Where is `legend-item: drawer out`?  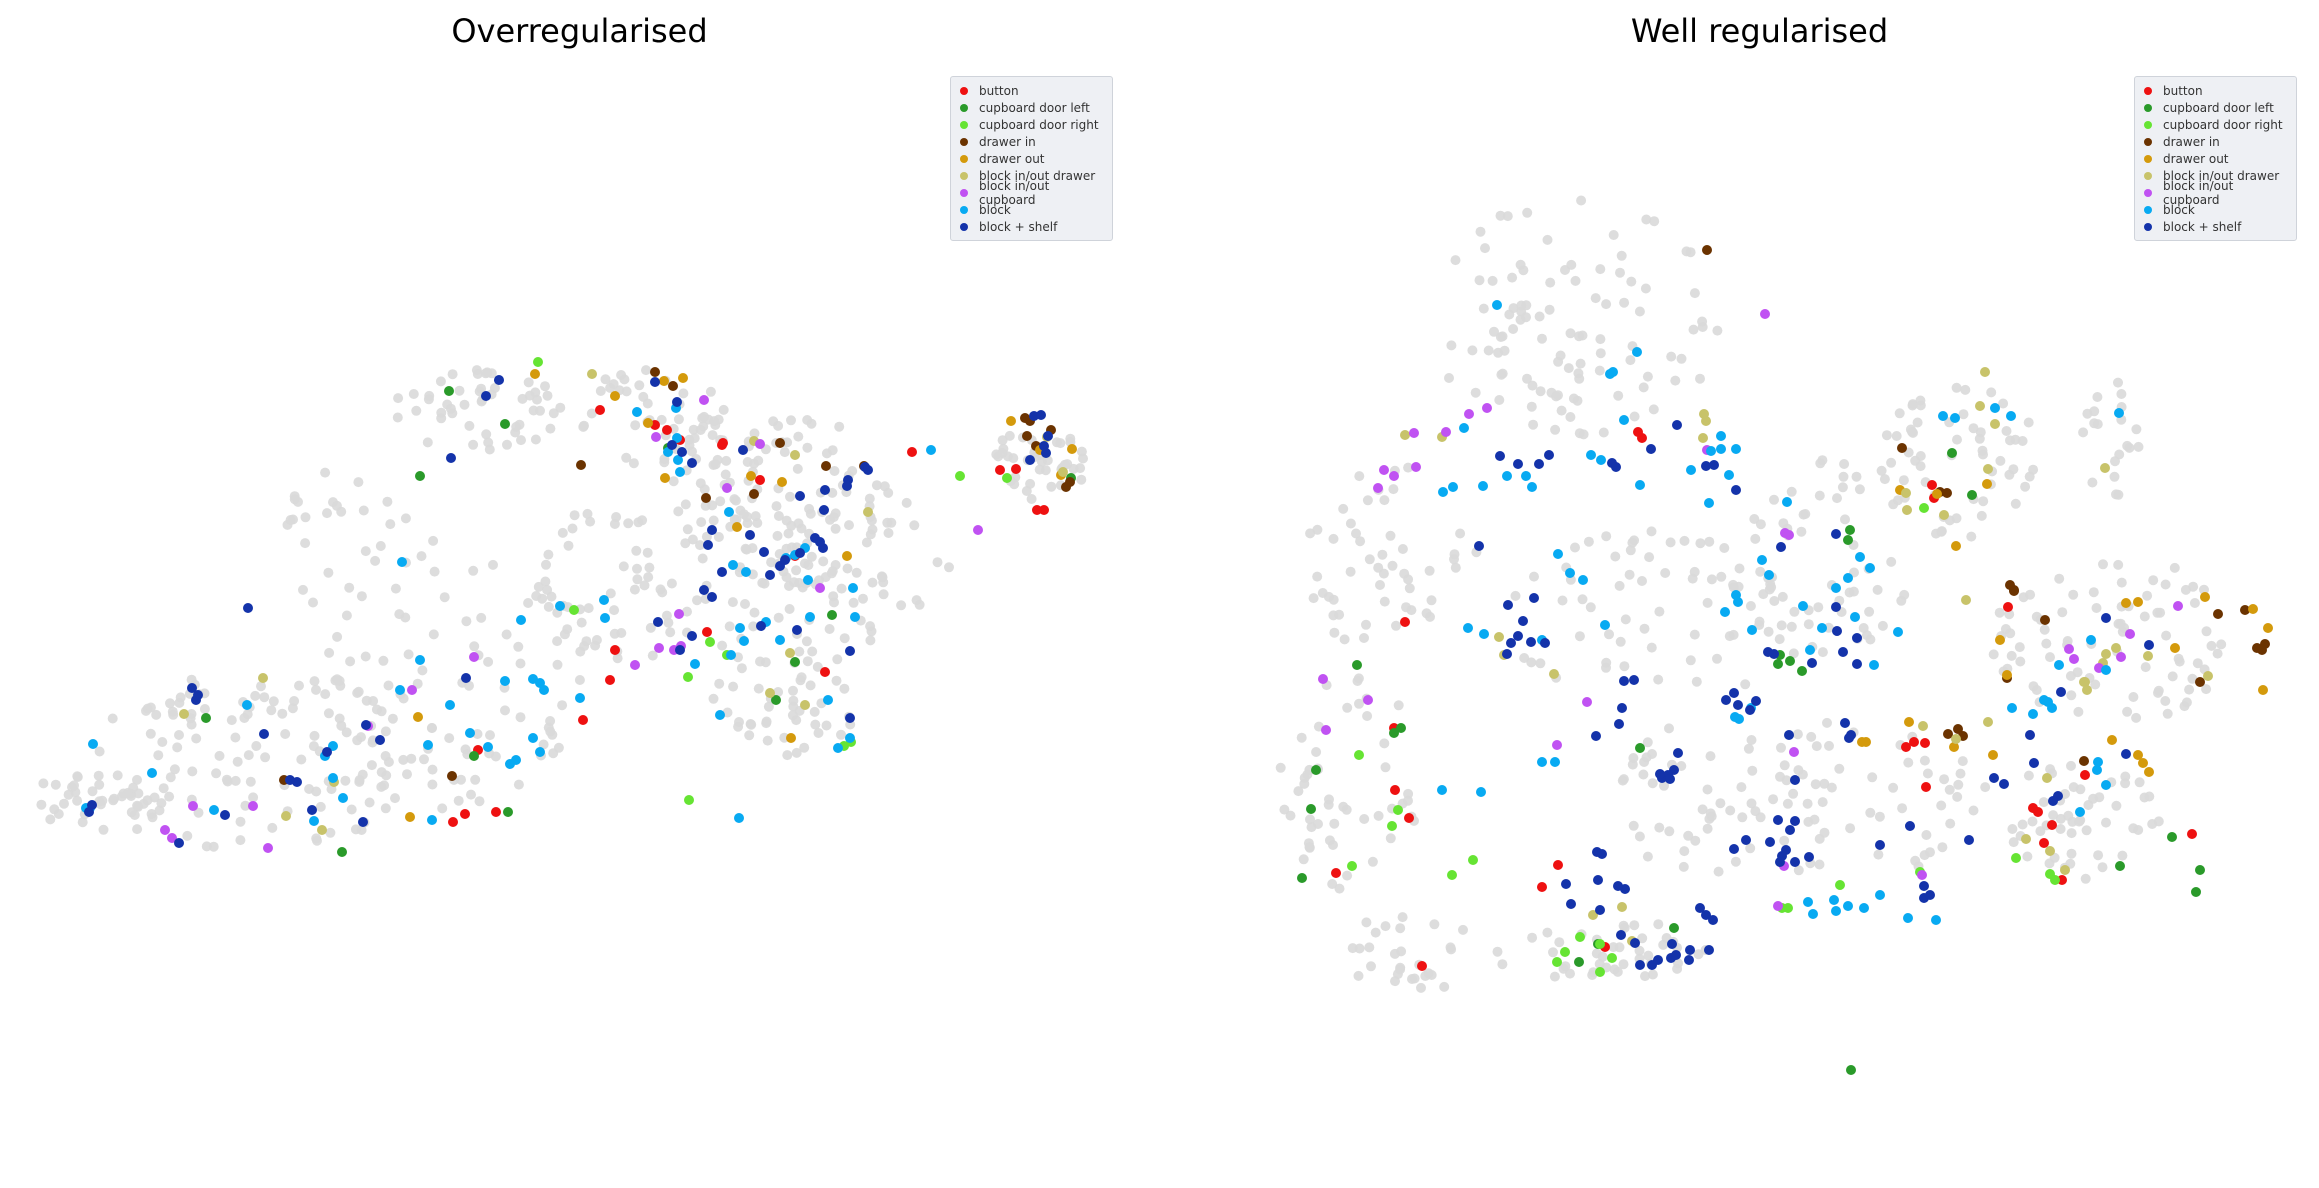 legend-item: drawer out is located at coordinates (2214, 158).